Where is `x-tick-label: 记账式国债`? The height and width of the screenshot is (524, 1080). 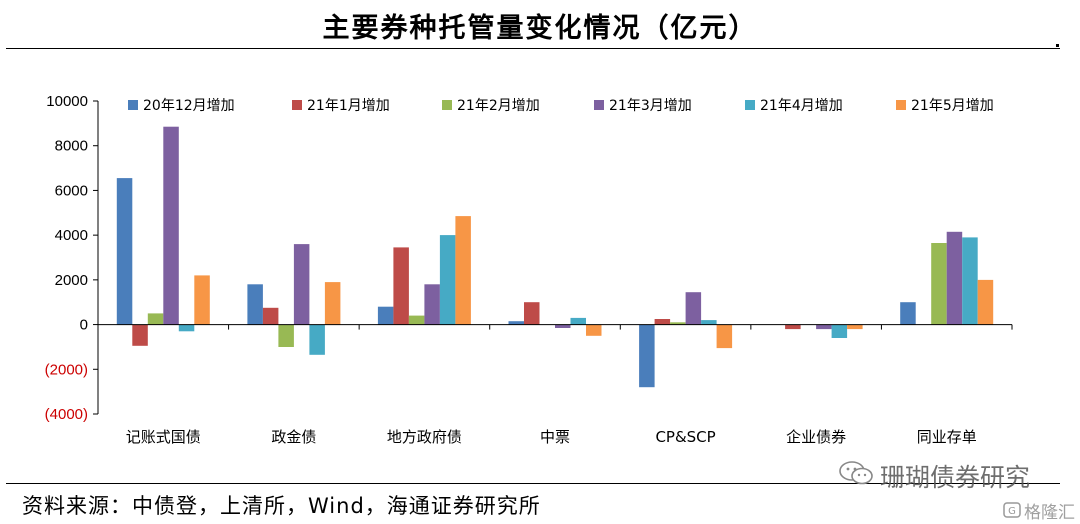 x-tick-label: 记账式国债 is located at coordinates (163, 437).